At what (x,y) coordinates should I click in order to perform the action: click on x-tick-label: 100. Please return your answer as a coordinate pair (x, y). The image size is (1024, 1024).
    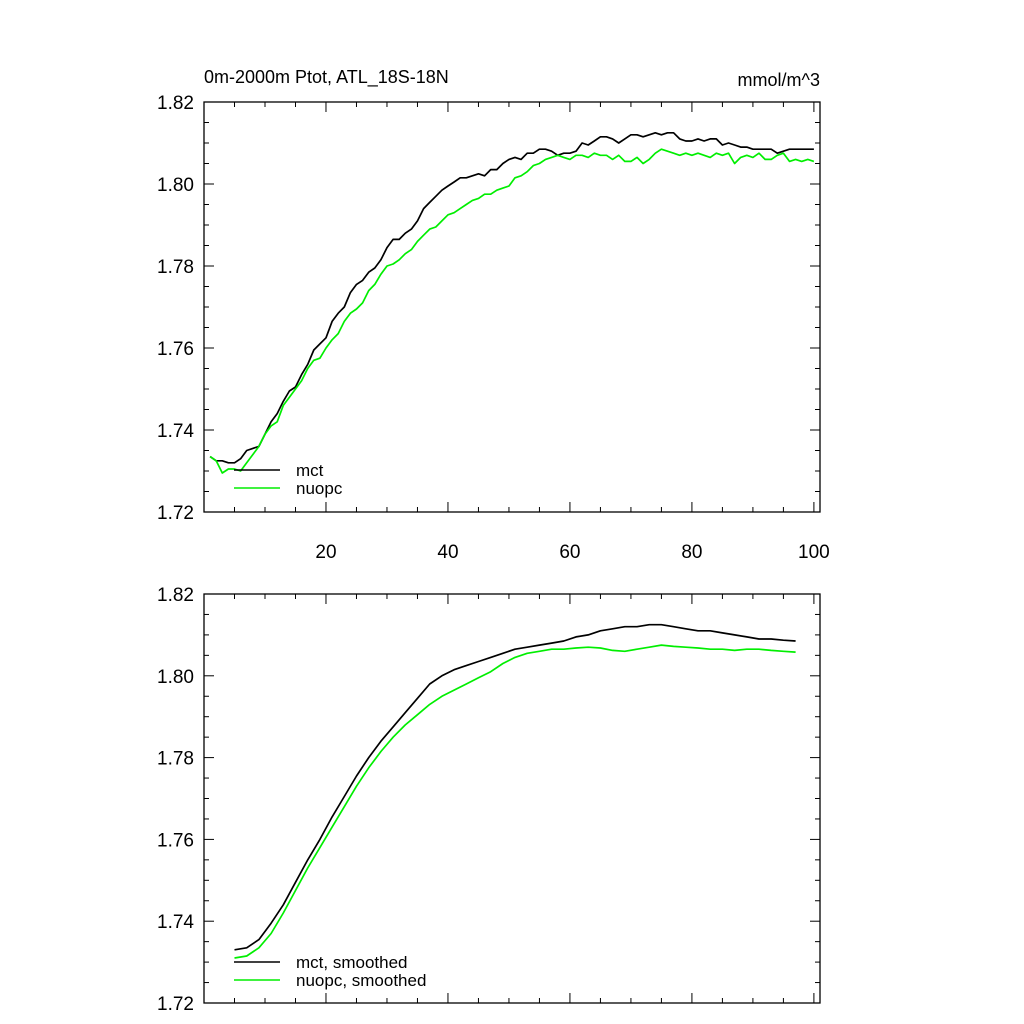
    Looking at the image, I should click on (814, 552).